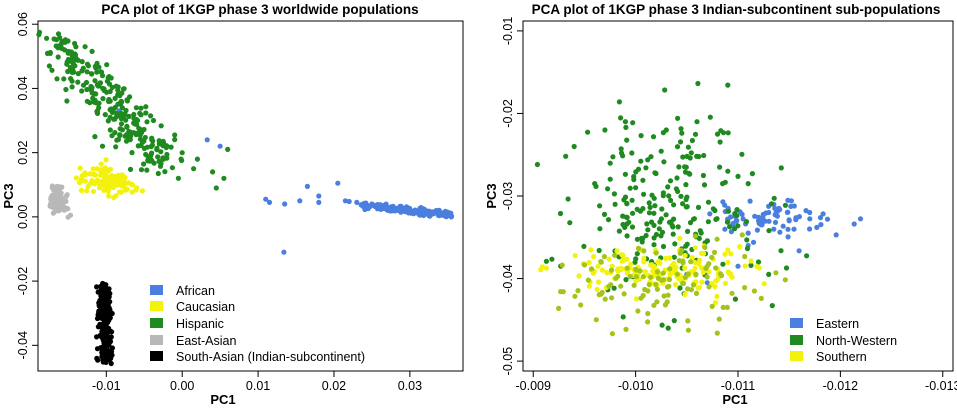 The width and height of the screenshot is (957, 410). Describe the element at coordinates (23, 88) in the screenshot. I see `y-tick-label: 0.04` at that location.